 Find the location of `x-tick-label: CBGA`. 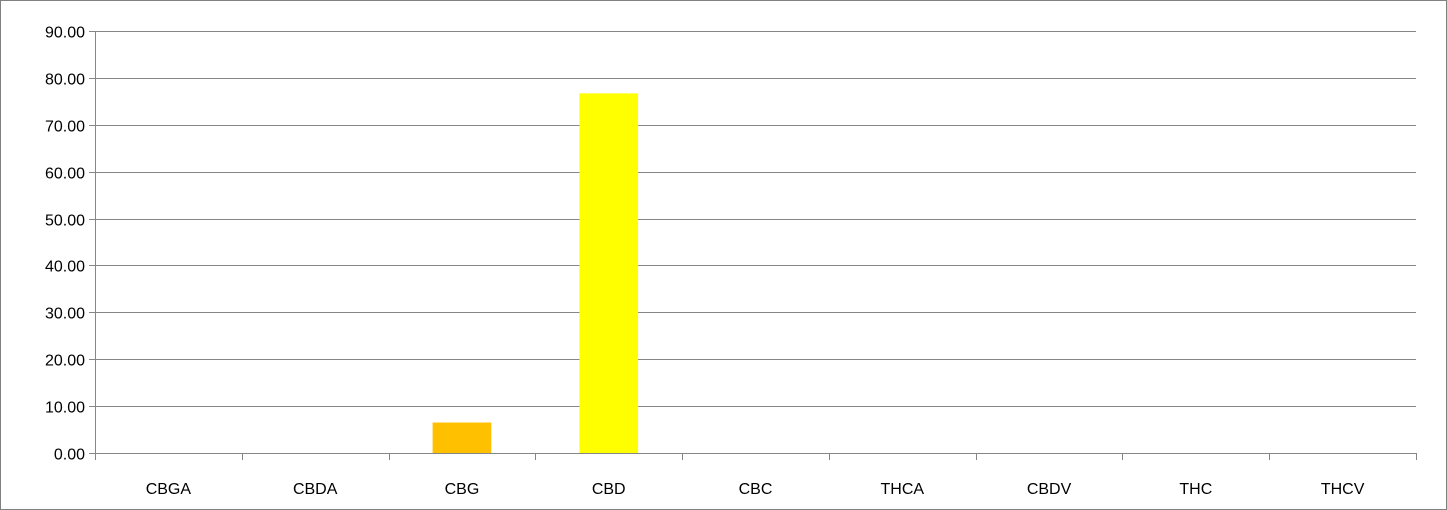

x-tick-label: CBGA is located at coordinates (169, 489).